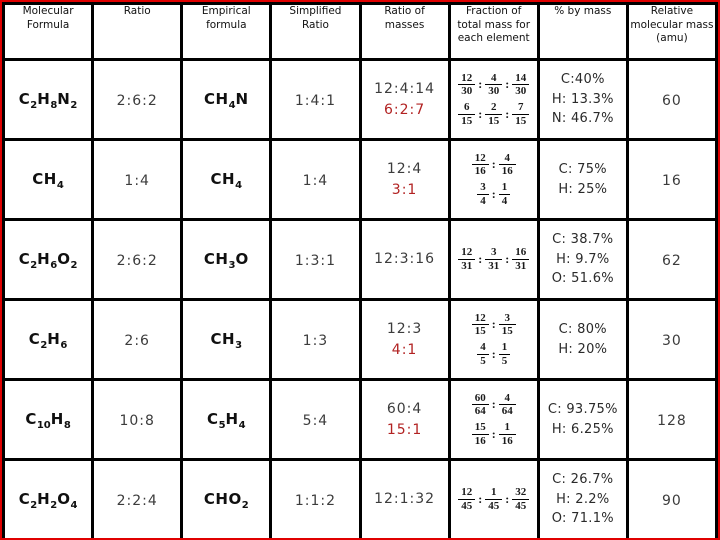 This screenshot has height=540, width=720. I want to click on molecular-mass-cell: 128, so click(671, 419).